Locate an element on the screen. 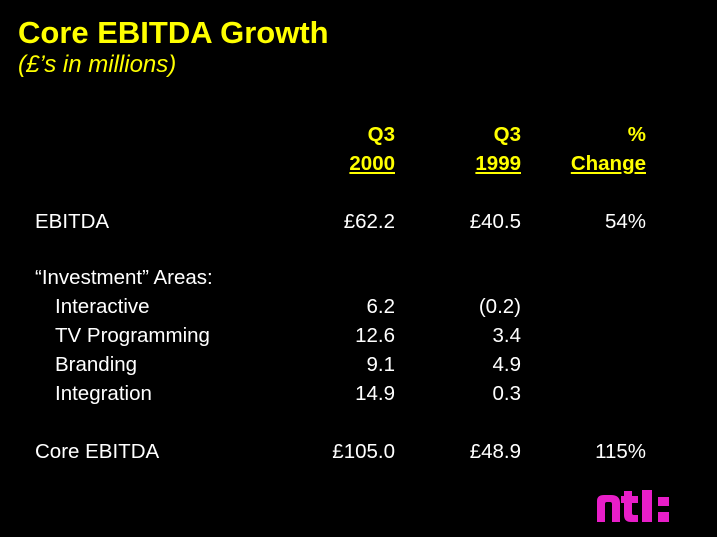 Image resolution: width=717 pixels, height=537 pixels. col-q3-1999-header-line2: 1999 is located at coordinates (498, 163).